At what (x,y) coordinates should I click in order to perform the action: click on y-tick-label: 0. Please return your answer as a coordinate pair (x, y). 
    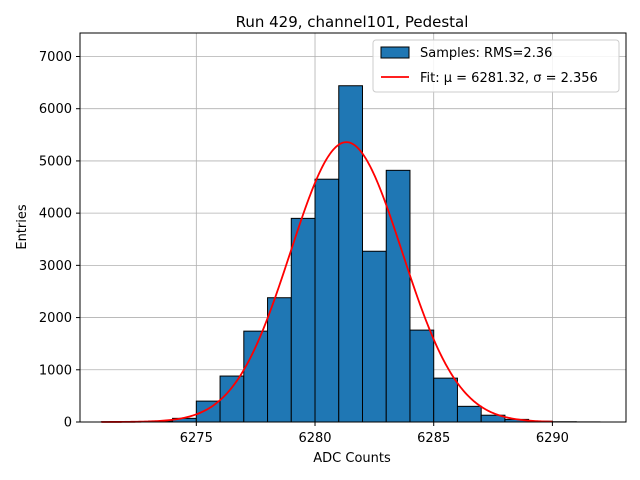
    Looking at the image, I should click on (68, 423).